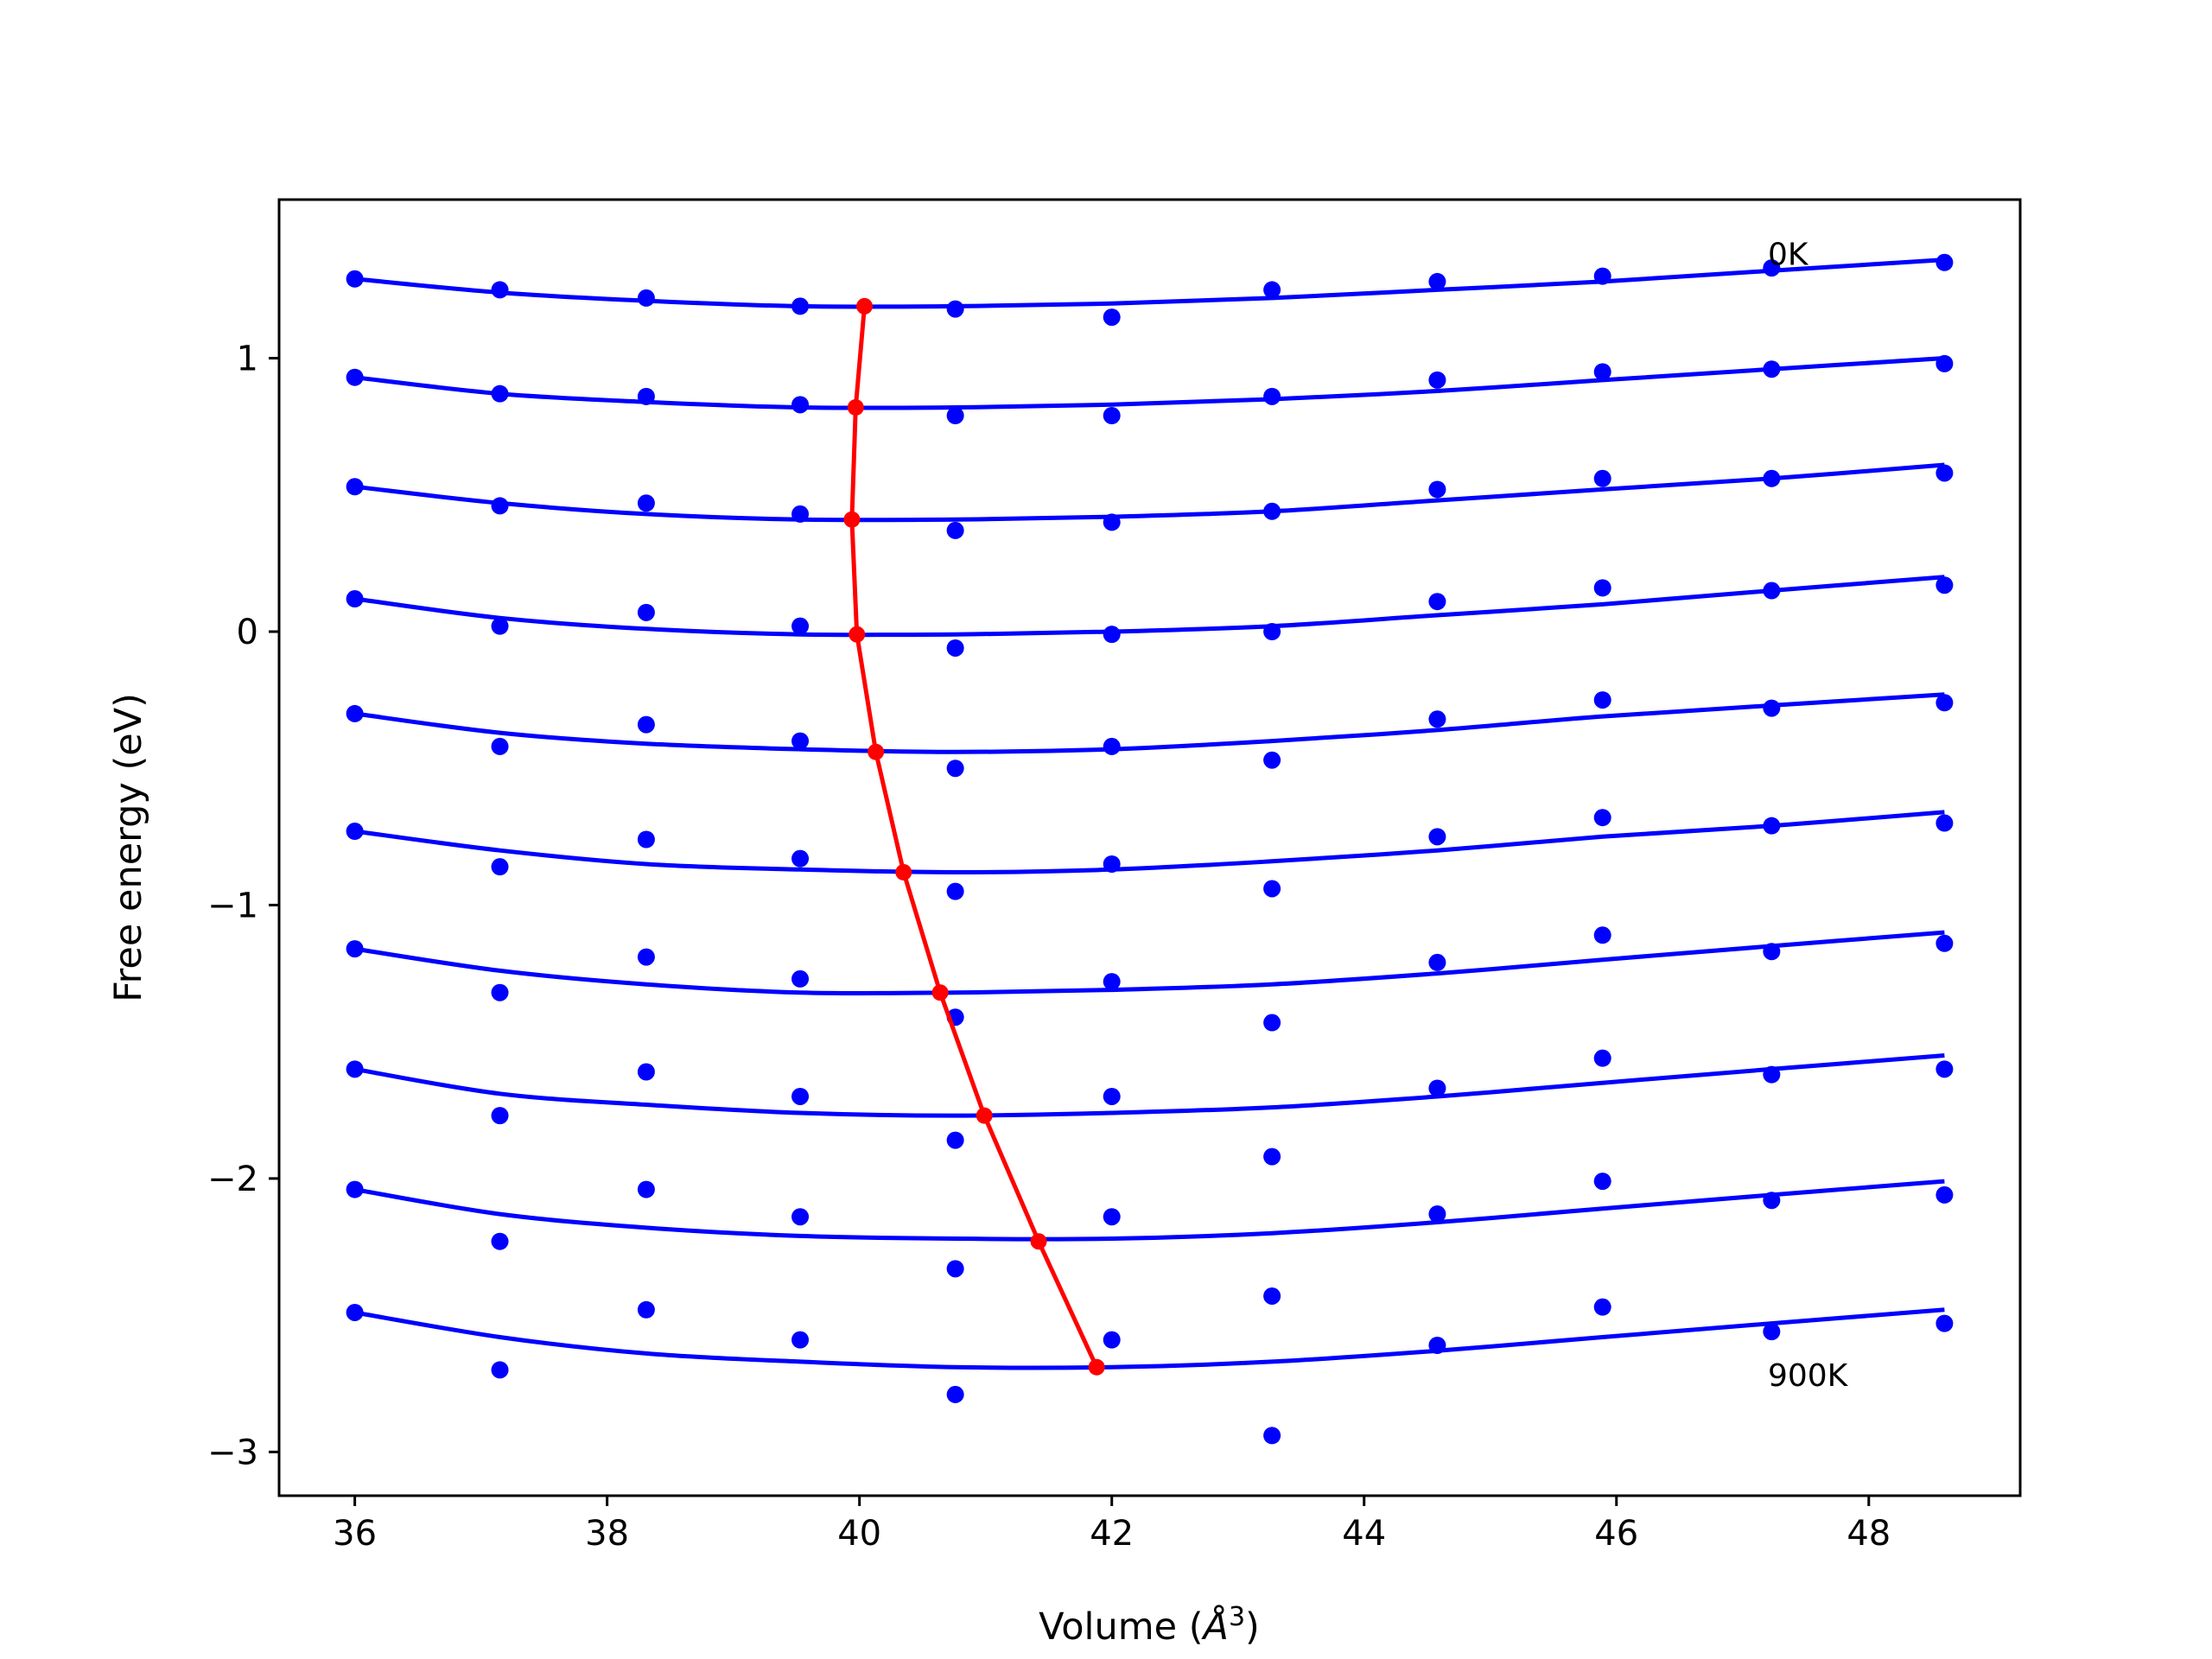 This screenshot has height=1659, width=2212. Describe the element at coordinates (232, 1452) in the screenshot. I see `y-tick-label: −3` at that location.